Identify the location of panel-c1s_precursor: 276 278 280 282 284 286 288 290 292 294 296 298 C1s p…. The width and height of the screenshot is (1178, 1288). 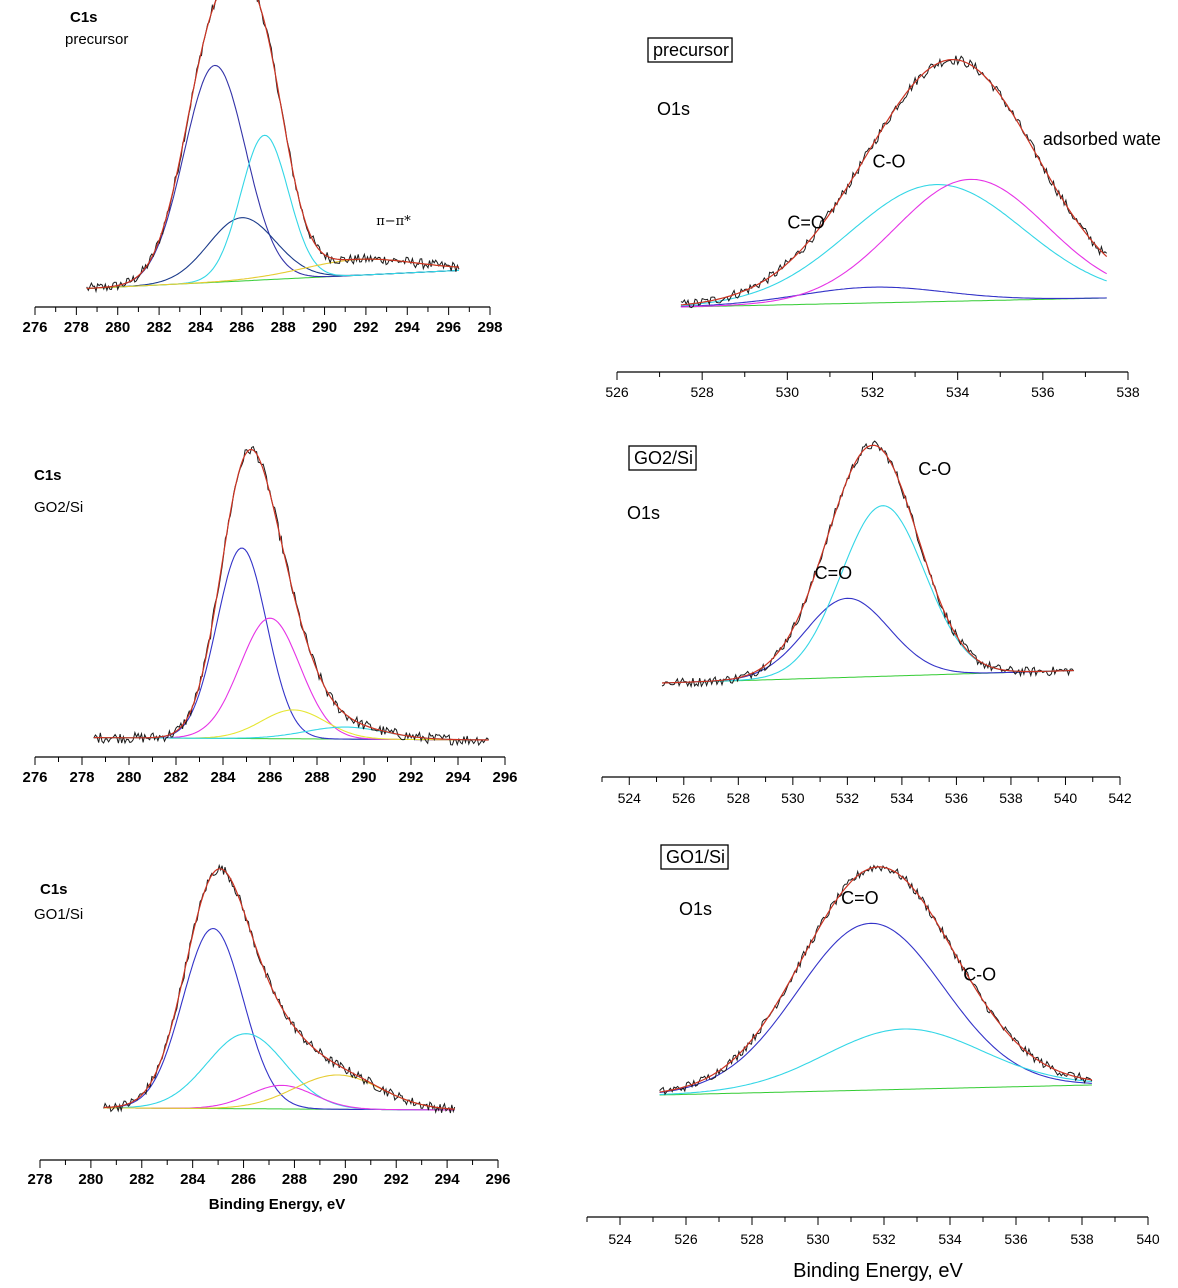
(262, 168).